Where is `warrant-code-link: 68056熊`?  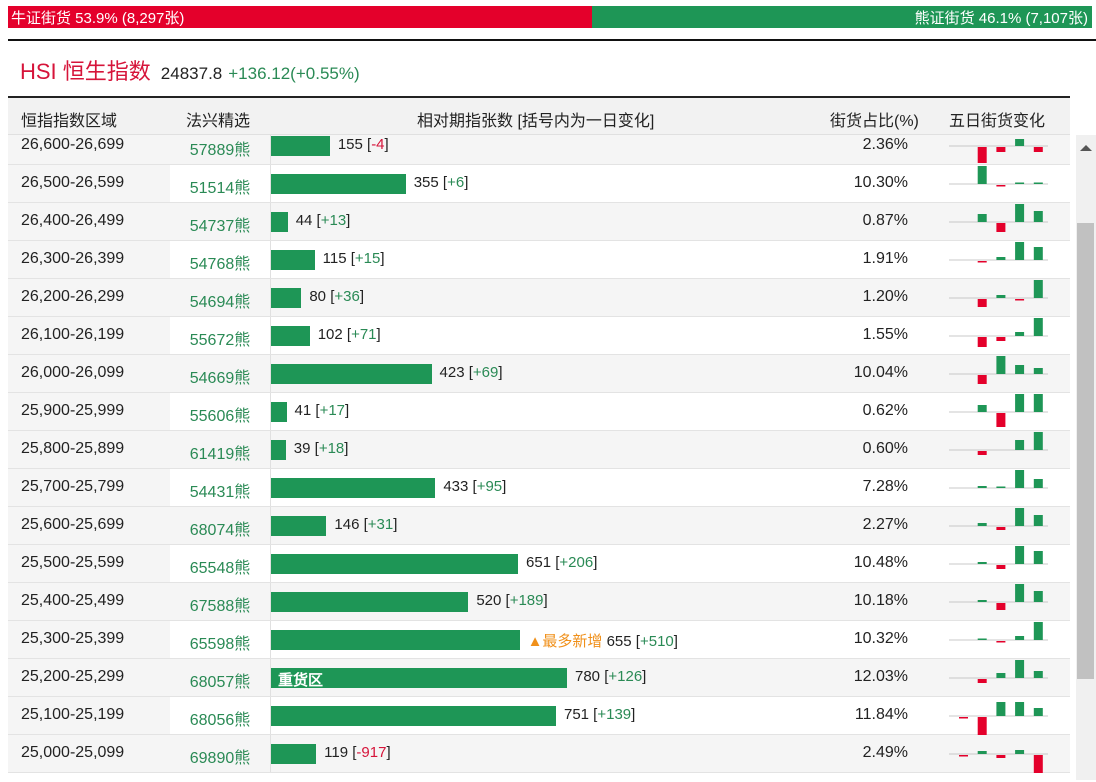
warrant-code-link: 68056熊 is located at coordinates (220, 720).